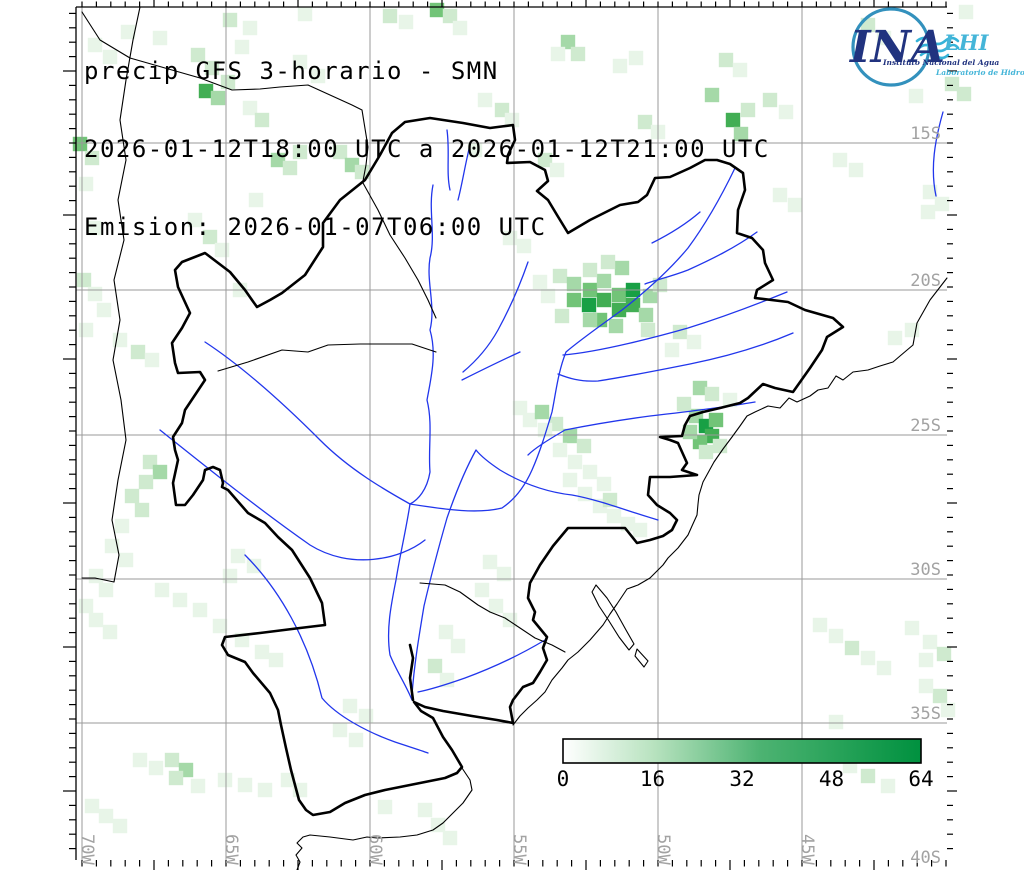 This screenshot has width=1024, height=870. What do you see at coordinates (925, 134) in the screenshot?
I see `lat-label: 15S` at bounding box center [925, 134].